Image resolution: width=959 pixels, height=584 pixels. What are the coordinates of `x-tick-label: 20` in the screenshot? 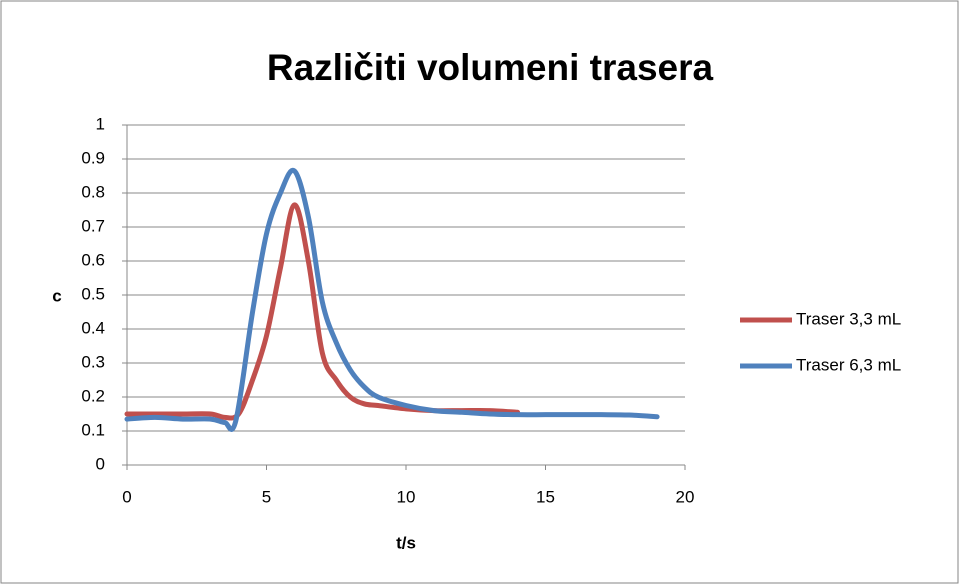 It's located at (685, 496).